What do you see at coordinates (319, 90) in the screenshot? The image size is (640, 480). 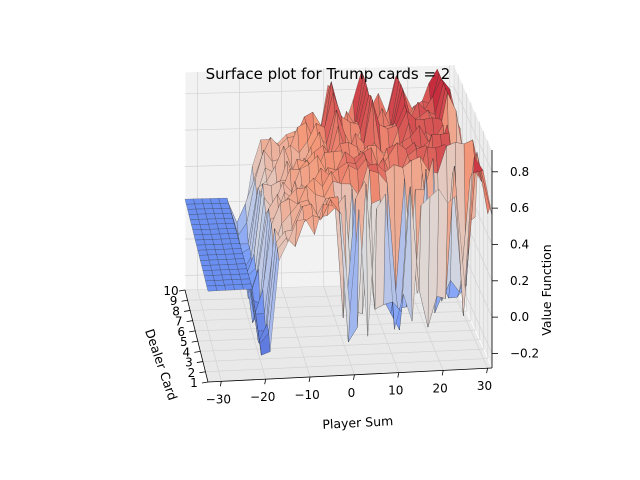 I see `grid-line-z` at bounding box center [319, 90].